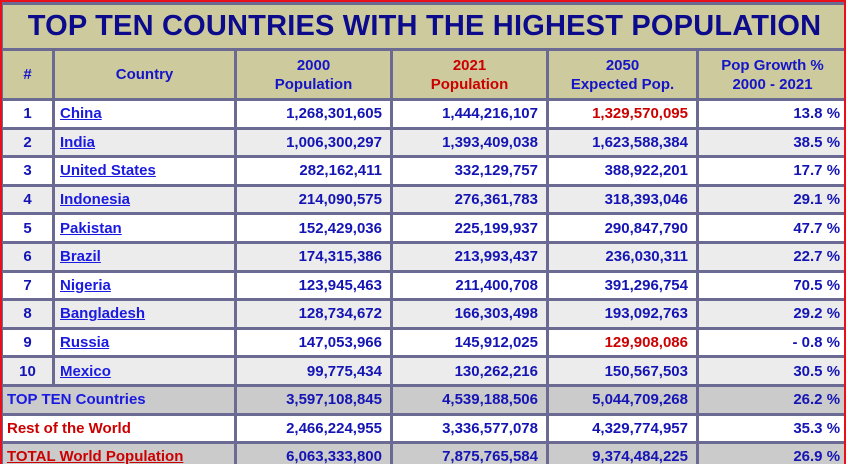 This screenshot has width=848, height=464. Describe the element at coordinates (85, 343) in the screenshot. I see `country-link-russia: Russia` at that location.